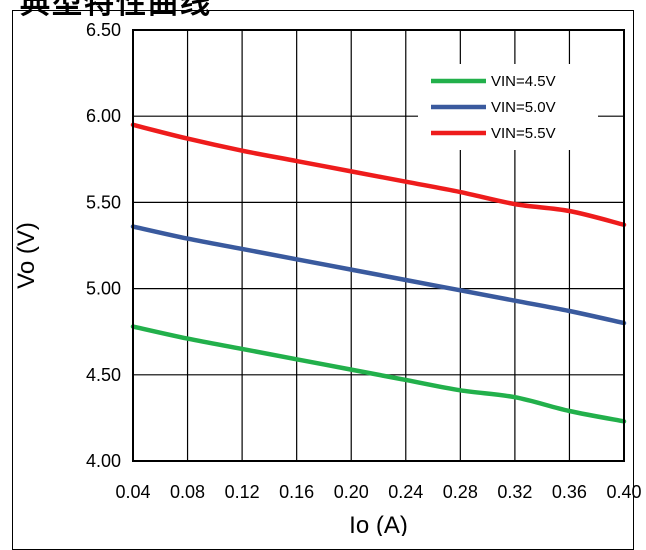  What do you see at coordinates (460, 492) in the screenshot?
I see `x-tick-label: 0.28` at bounding box center [460, 492].